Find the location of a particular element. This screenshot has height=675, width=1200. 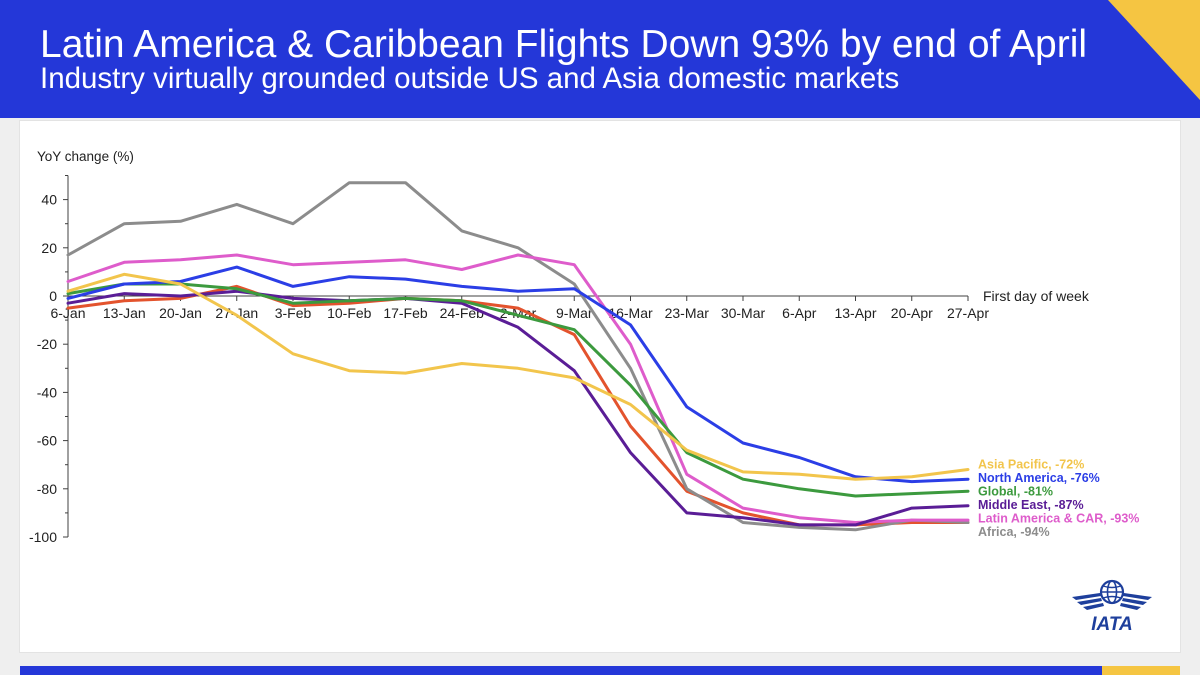

series-end-label-north-america: North America, -76% is located at coordinates (1039, 478).